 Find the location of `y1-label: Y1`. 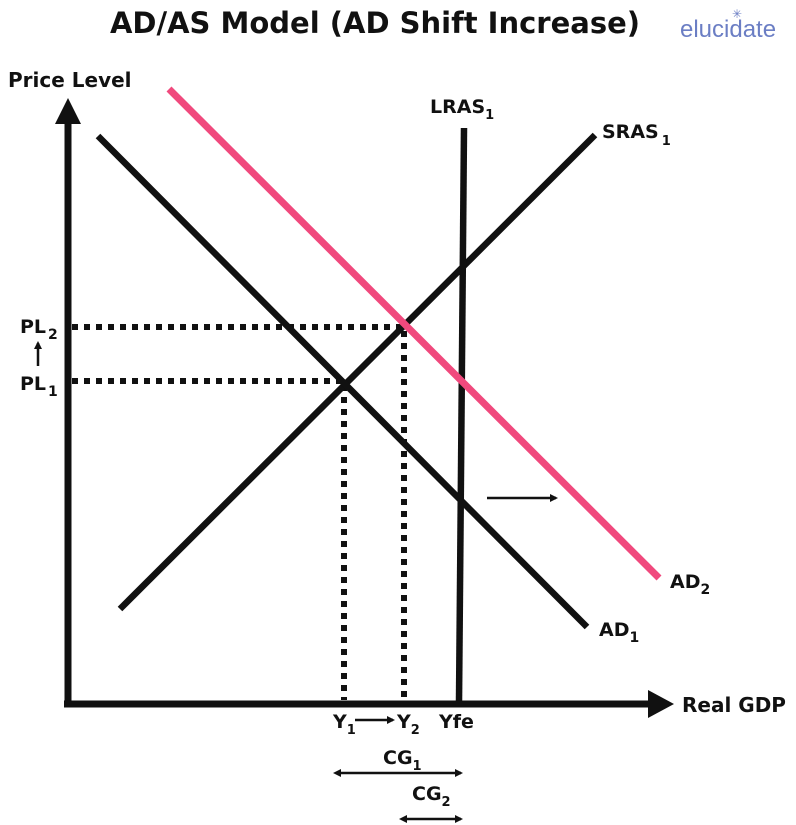

y1-label: Y1 is located at coordinates (344, 724).